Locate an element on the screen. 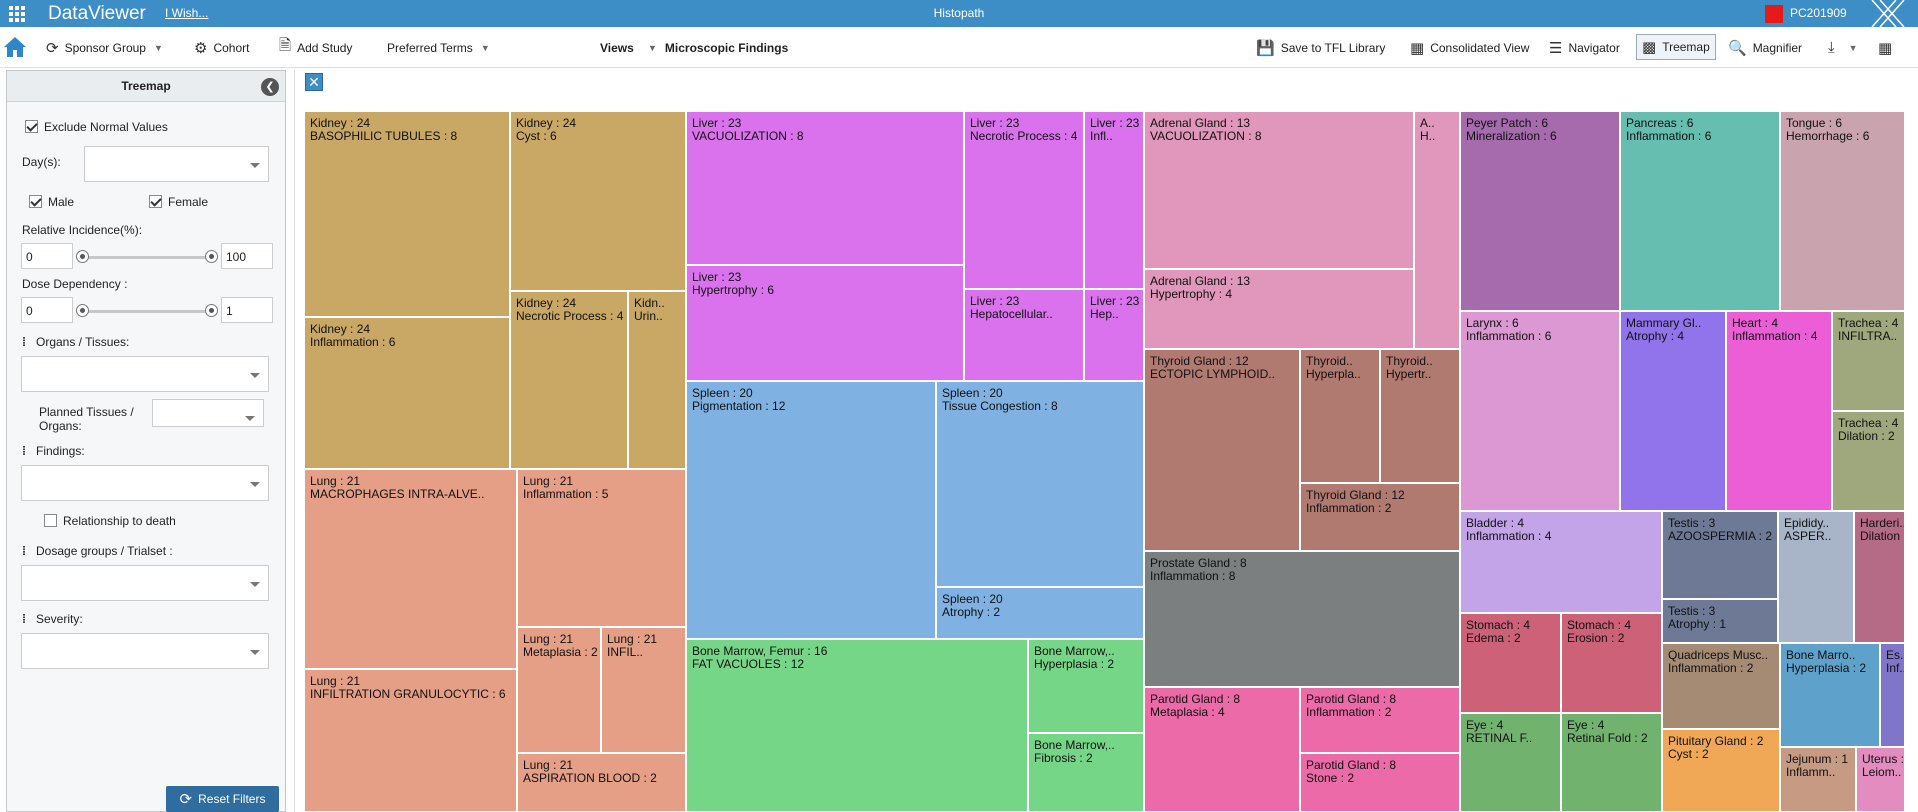 The height and width of the screenshot is (812, 1918). treemap-cell: Liver : 23 Necrotic Process : 4 is located at coordinates (1024, 200).